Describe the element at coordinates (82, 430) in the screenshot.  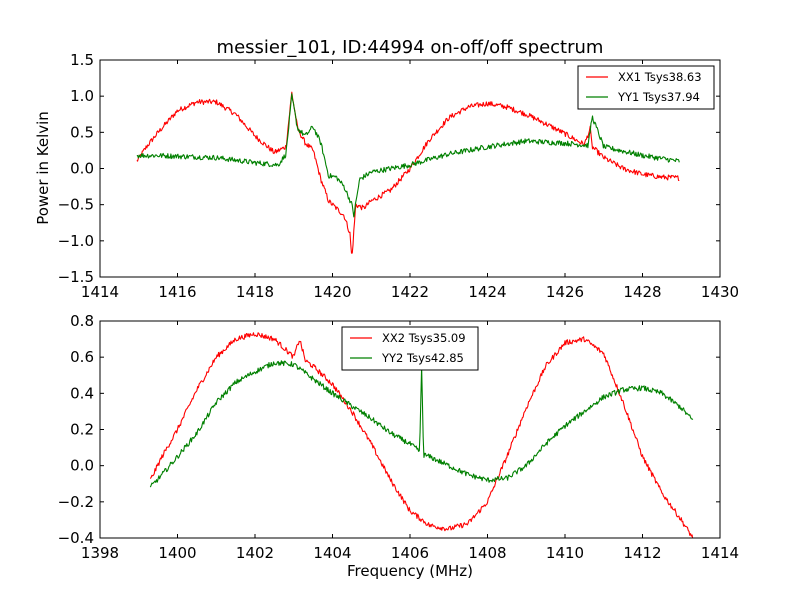
I see `y-tick-label: 0.2` at that location.